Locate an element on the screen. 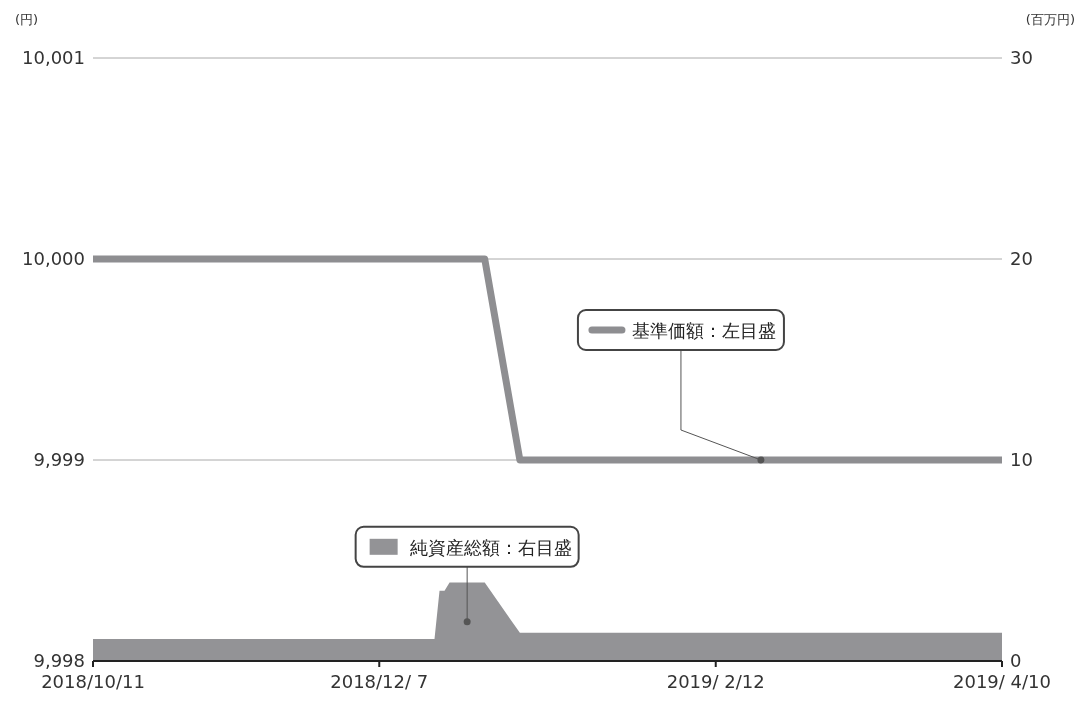 Image resolution: width=1090 pixels, height=721 pixels. y2-tick-label: 10 is located at coordinates (1021, 460).